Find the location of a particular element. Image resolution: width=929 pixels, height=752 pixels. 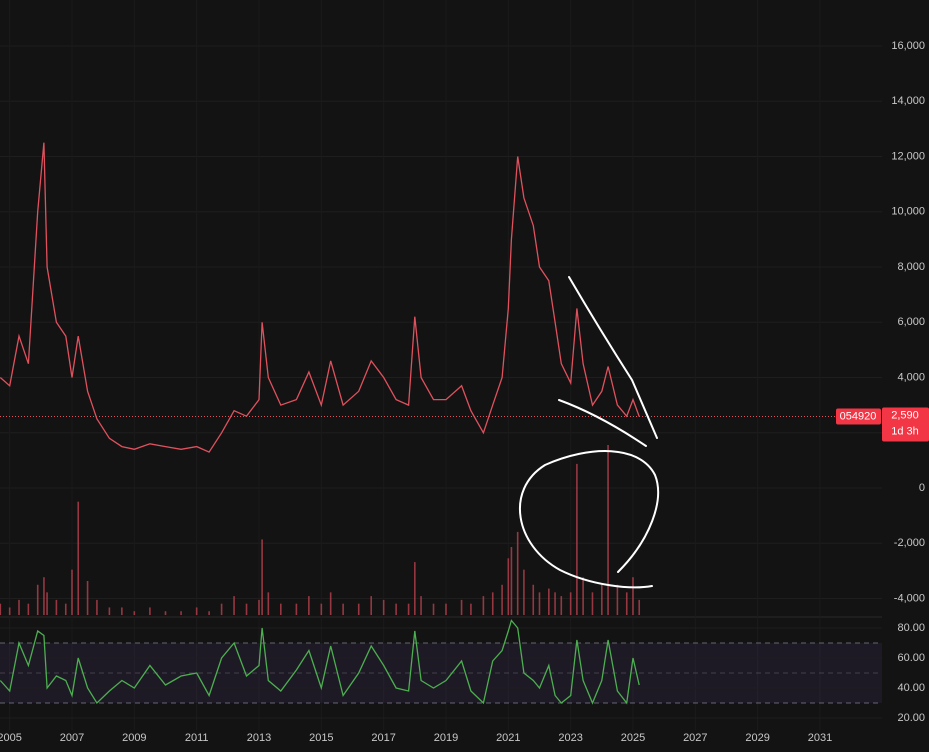

y-tick-label: 14,000 is located at coordinates (908, 101).